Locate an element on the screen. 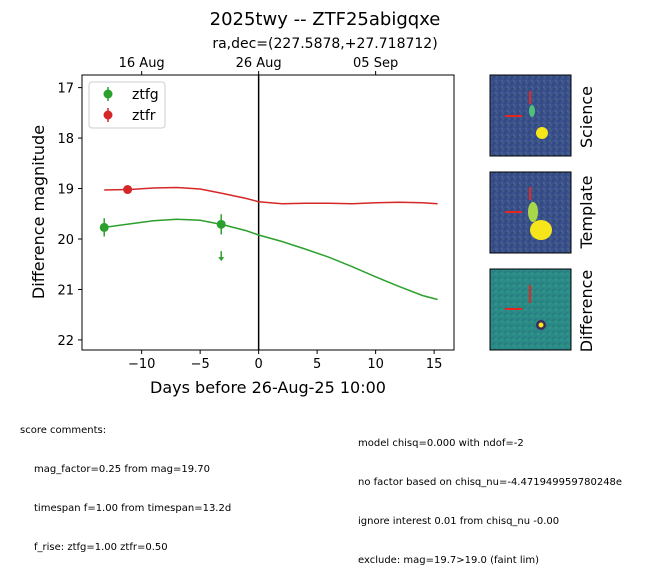  stamp-label-science: Science is located at coordinates (586, 117).